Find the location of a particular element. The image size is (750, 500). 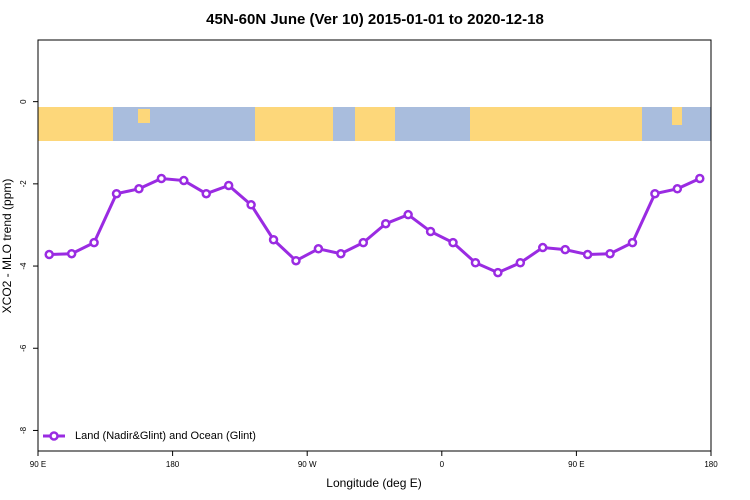

x-tick-label: 90 W is located at coordinates (307, 464).